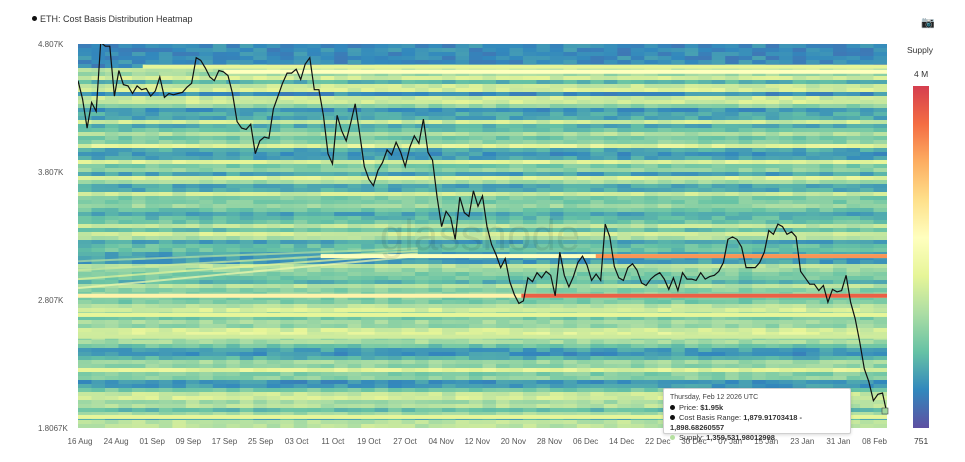  I want to click on camera-icon: 📷, so click(928, 23).